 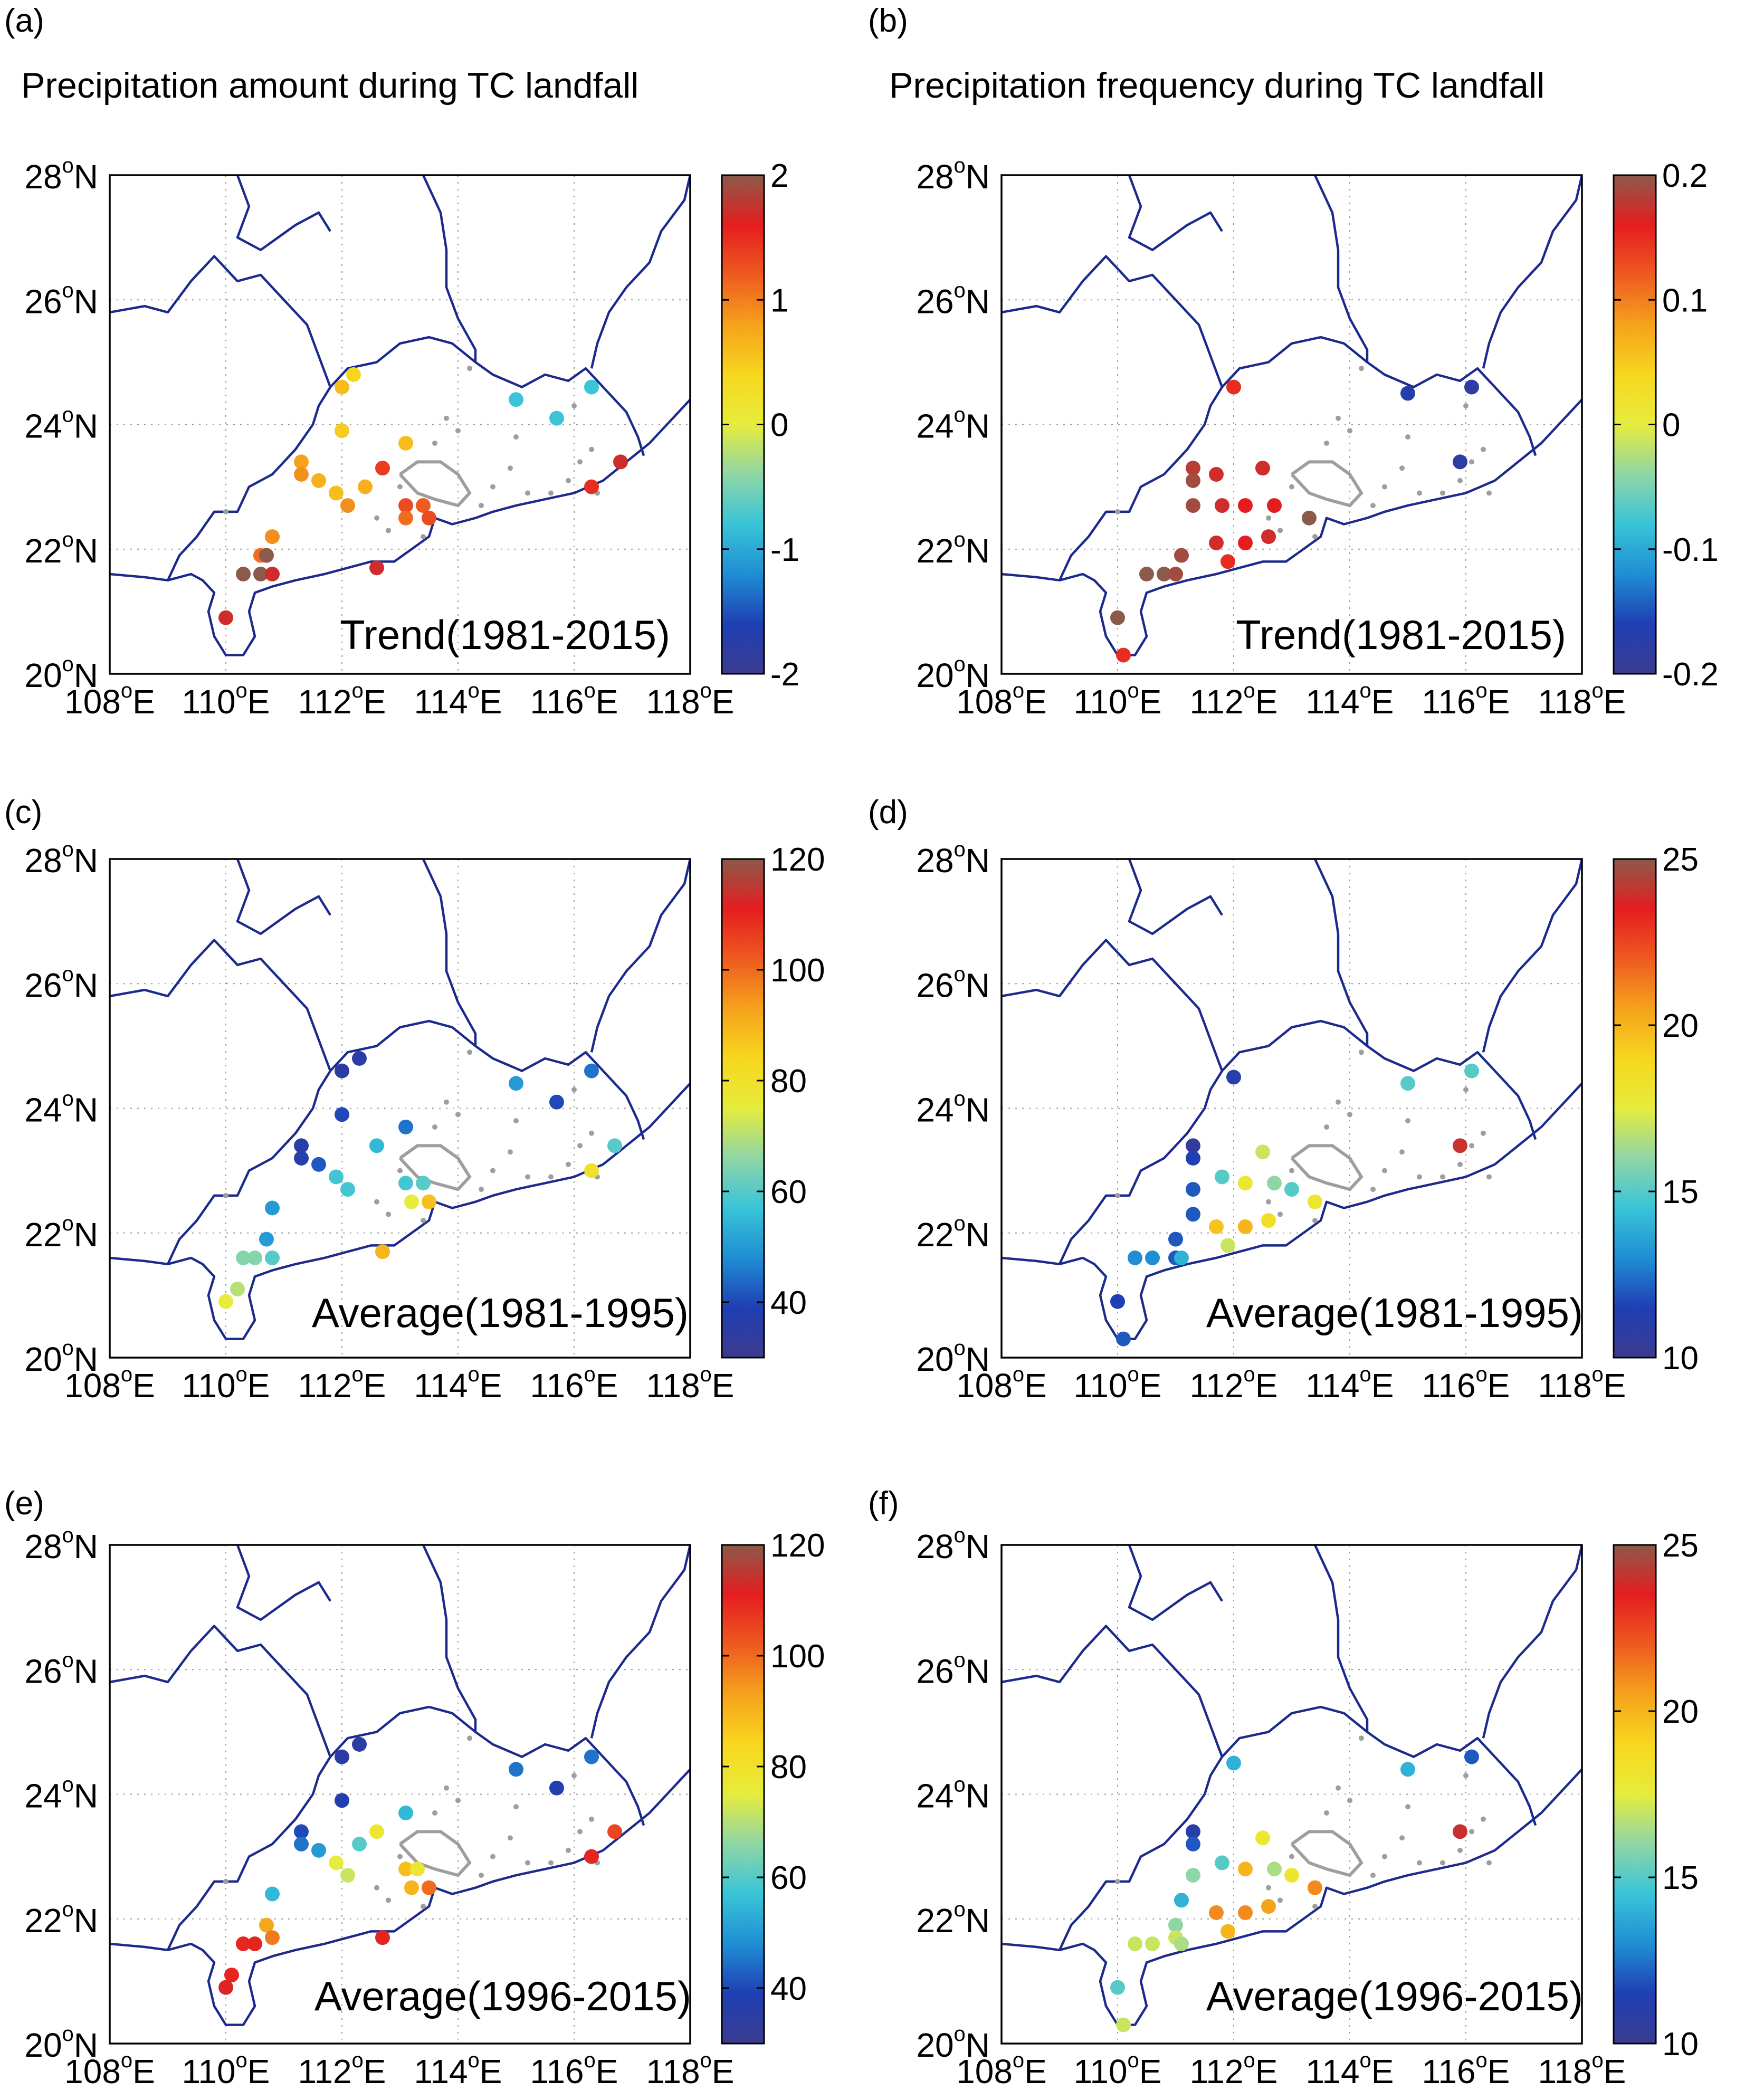 What do you see at coordinates (23, 812) in the screenshot?
I see `panel-label: (c)` at bounding box center [23, 812].